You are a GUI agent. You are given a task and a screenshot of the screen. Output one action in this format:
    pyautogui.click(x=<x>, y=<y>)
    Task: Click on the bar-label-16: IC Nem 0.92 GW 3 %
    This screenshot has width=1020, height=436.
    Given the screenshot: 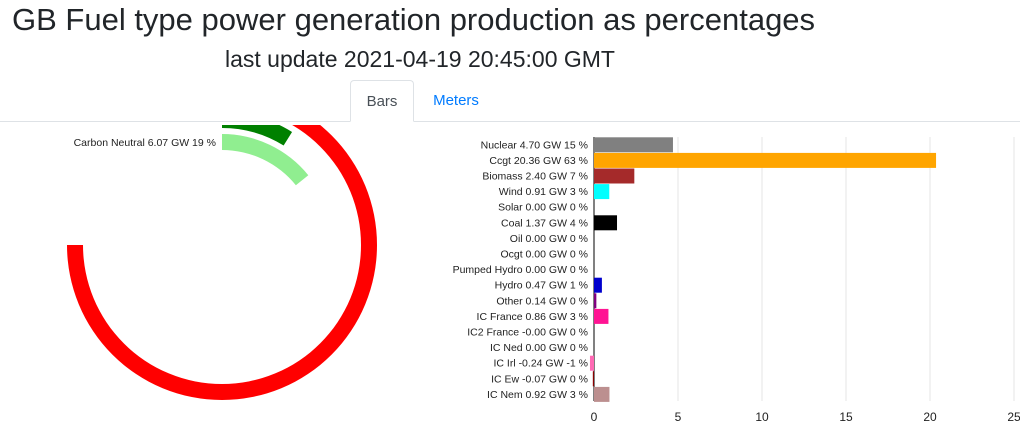 What is the action you would take?
    pyautogui.click(x=537, y=395)
    